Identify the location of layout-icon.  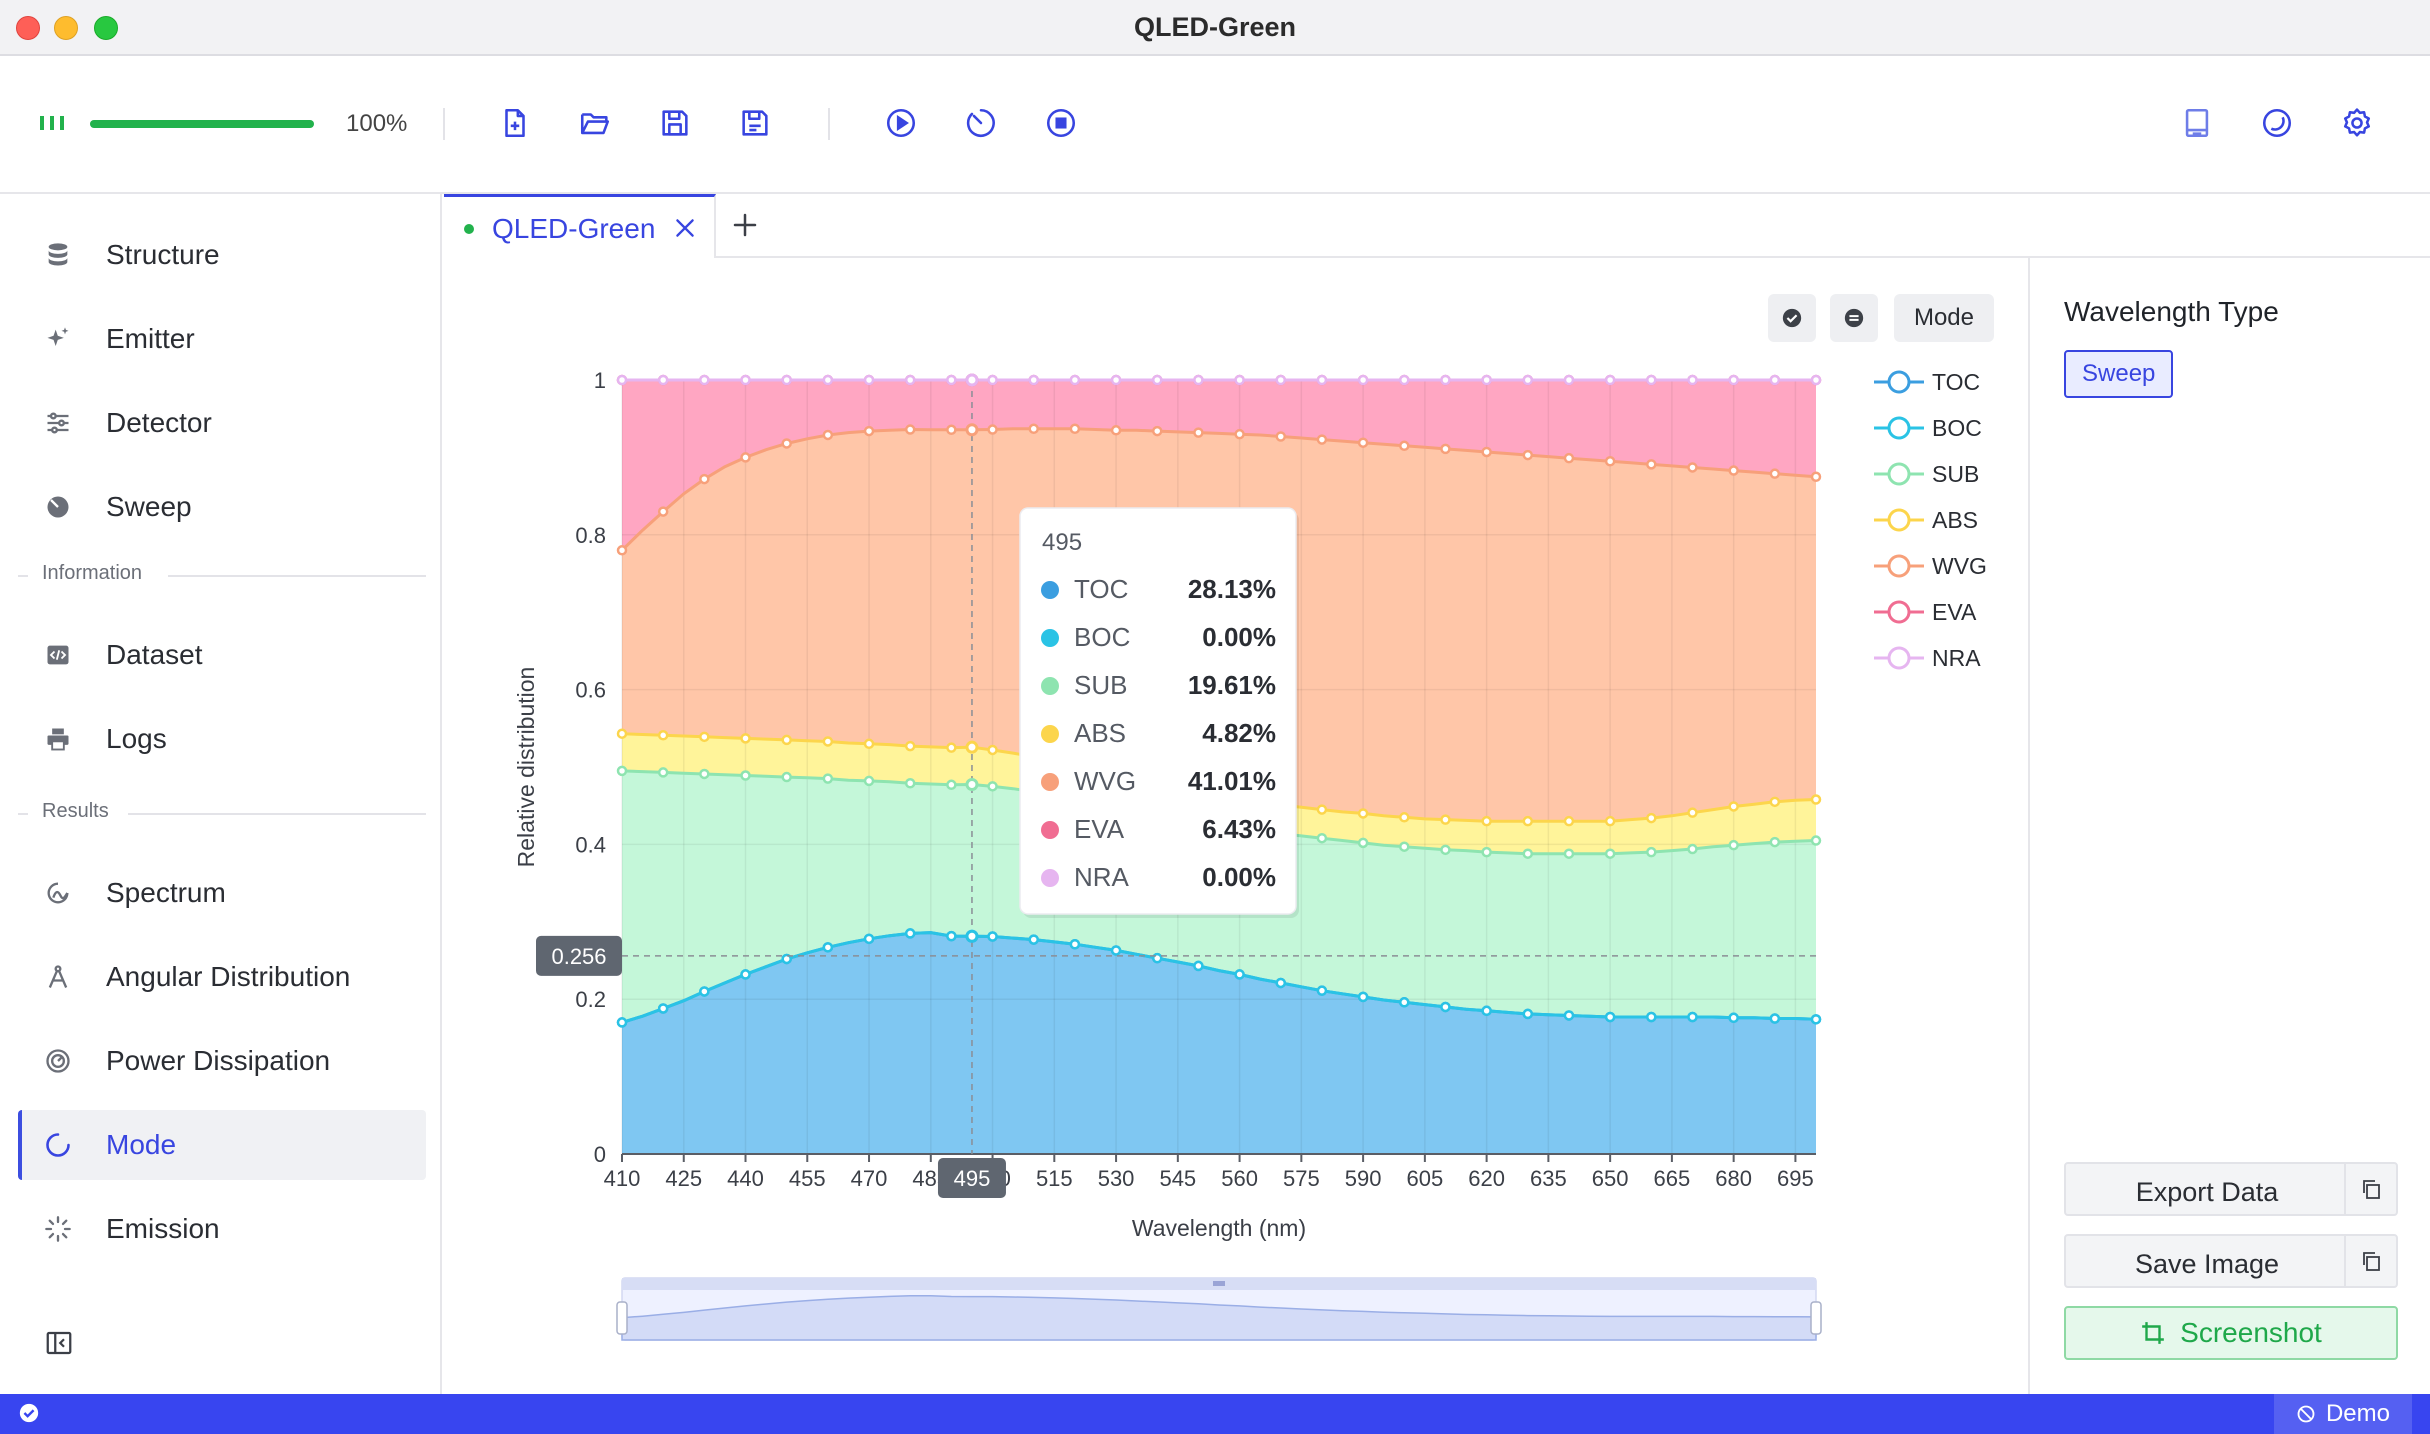
(2197, 123).